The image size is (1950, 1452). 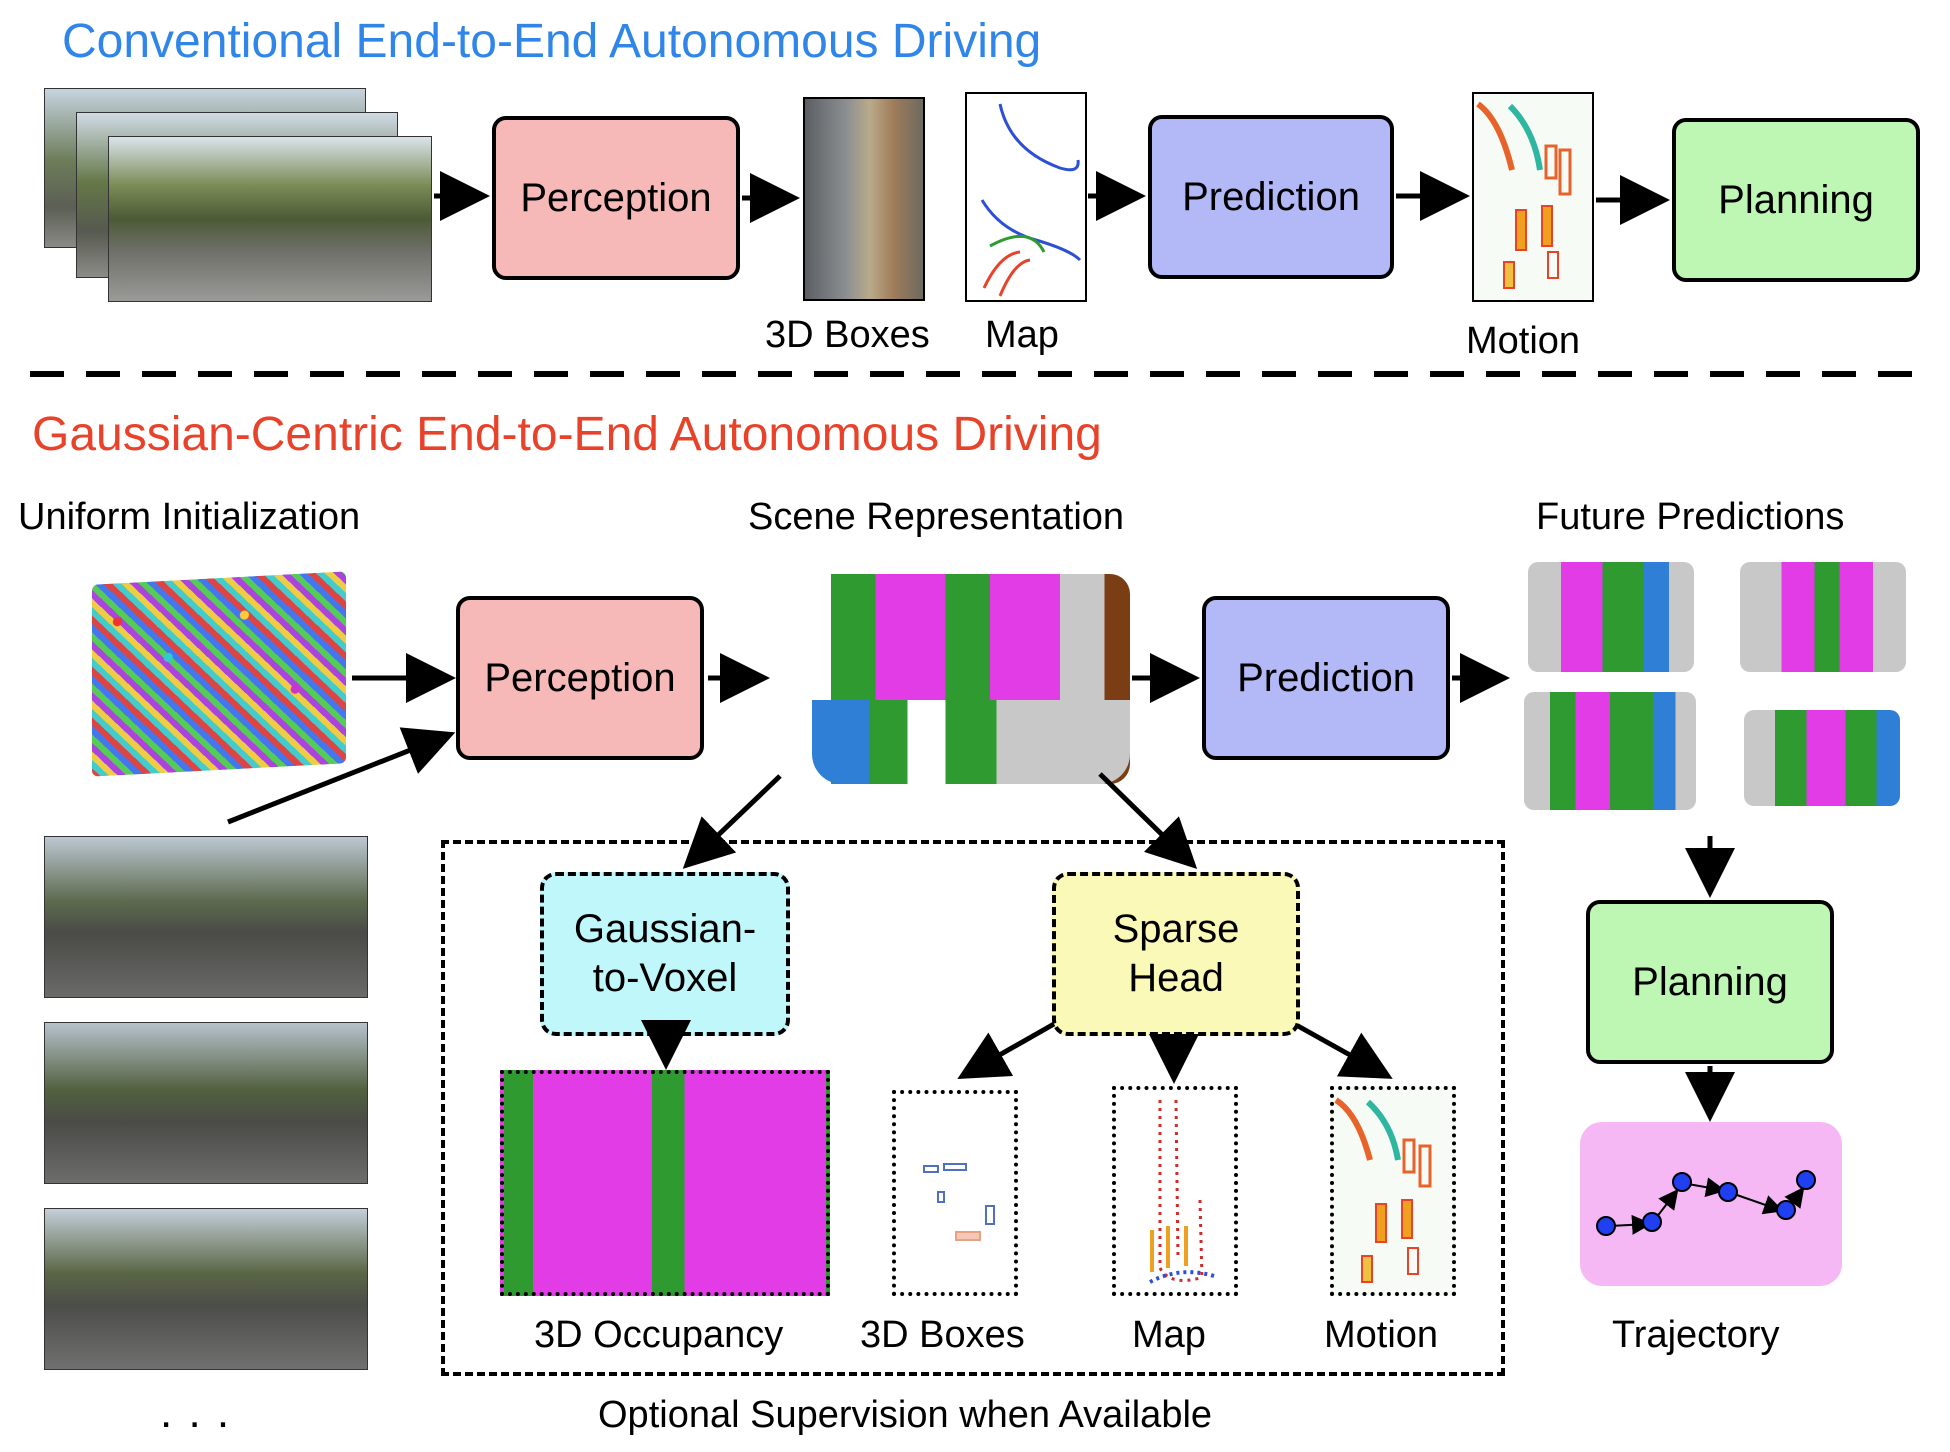 What do you see at coordinates (616, 198) in the screenshot?
I see `conventional-perception-box: Perception` at bounding box center [616, 198].